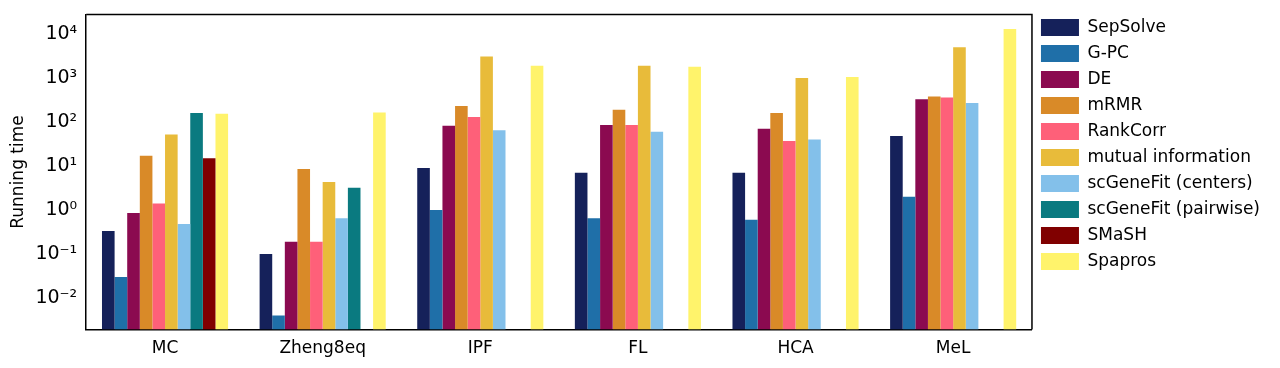 The image size is (1280, 368). What do you see at coordinates (480, 347) in the screenshot?
I see `x-tick-label: IPF` at bounding box center [480, 347].